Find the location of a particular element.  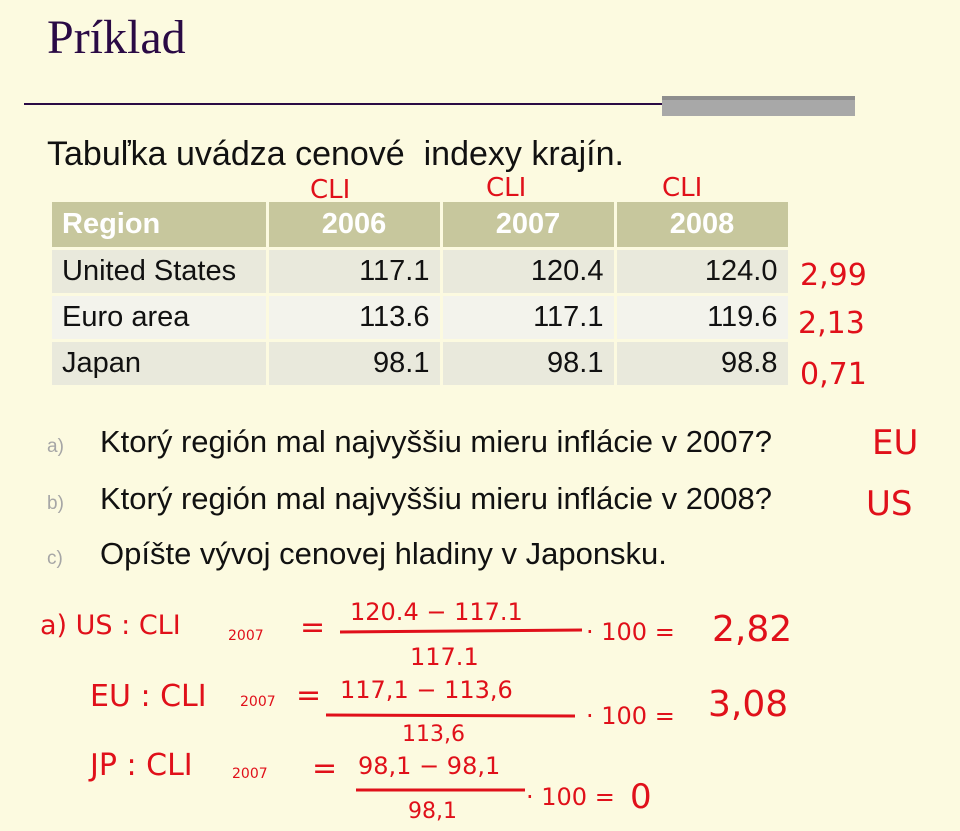

hw-calc-us-num: 120.4 − 117.1 is located at coordinates (436, 612).